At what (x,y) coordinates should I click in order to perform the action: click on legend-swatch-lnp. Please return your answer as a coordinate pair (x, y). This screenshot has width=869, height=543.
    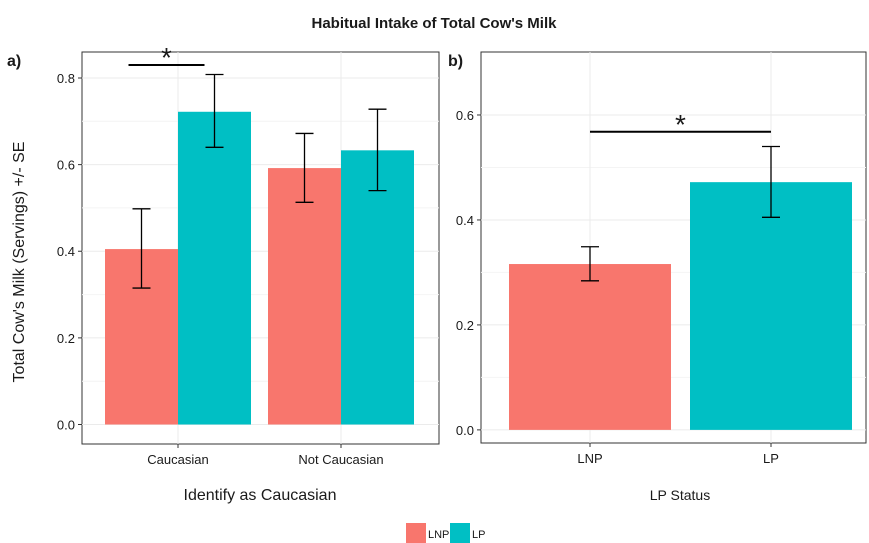
    Looking at the image, I should click on (416, 533).